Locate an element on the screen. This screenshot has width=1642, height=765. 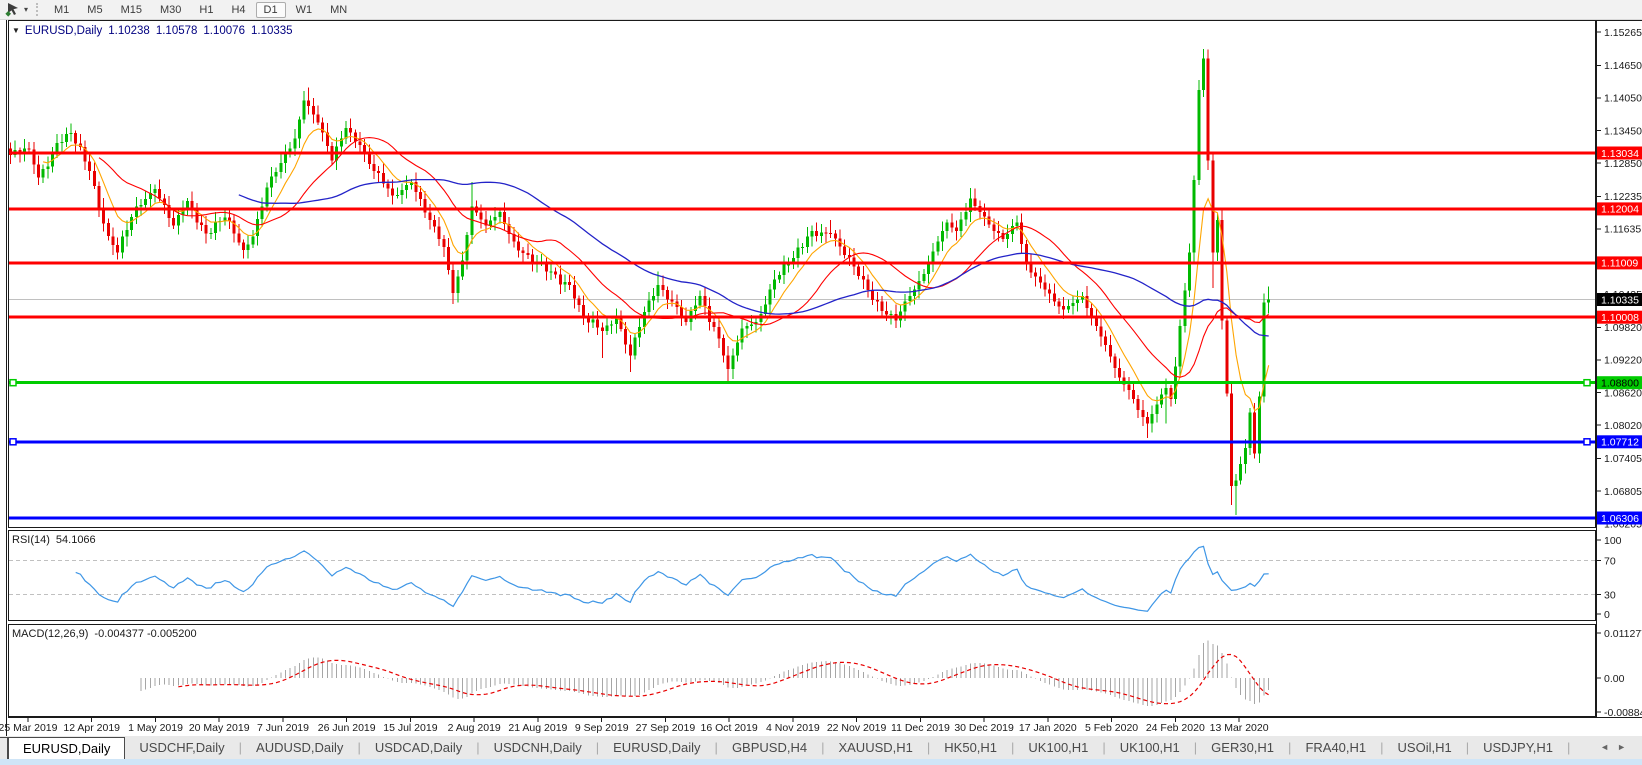
date-tick-label: 2 Aug 2019 is located at coordinates (474, 728).